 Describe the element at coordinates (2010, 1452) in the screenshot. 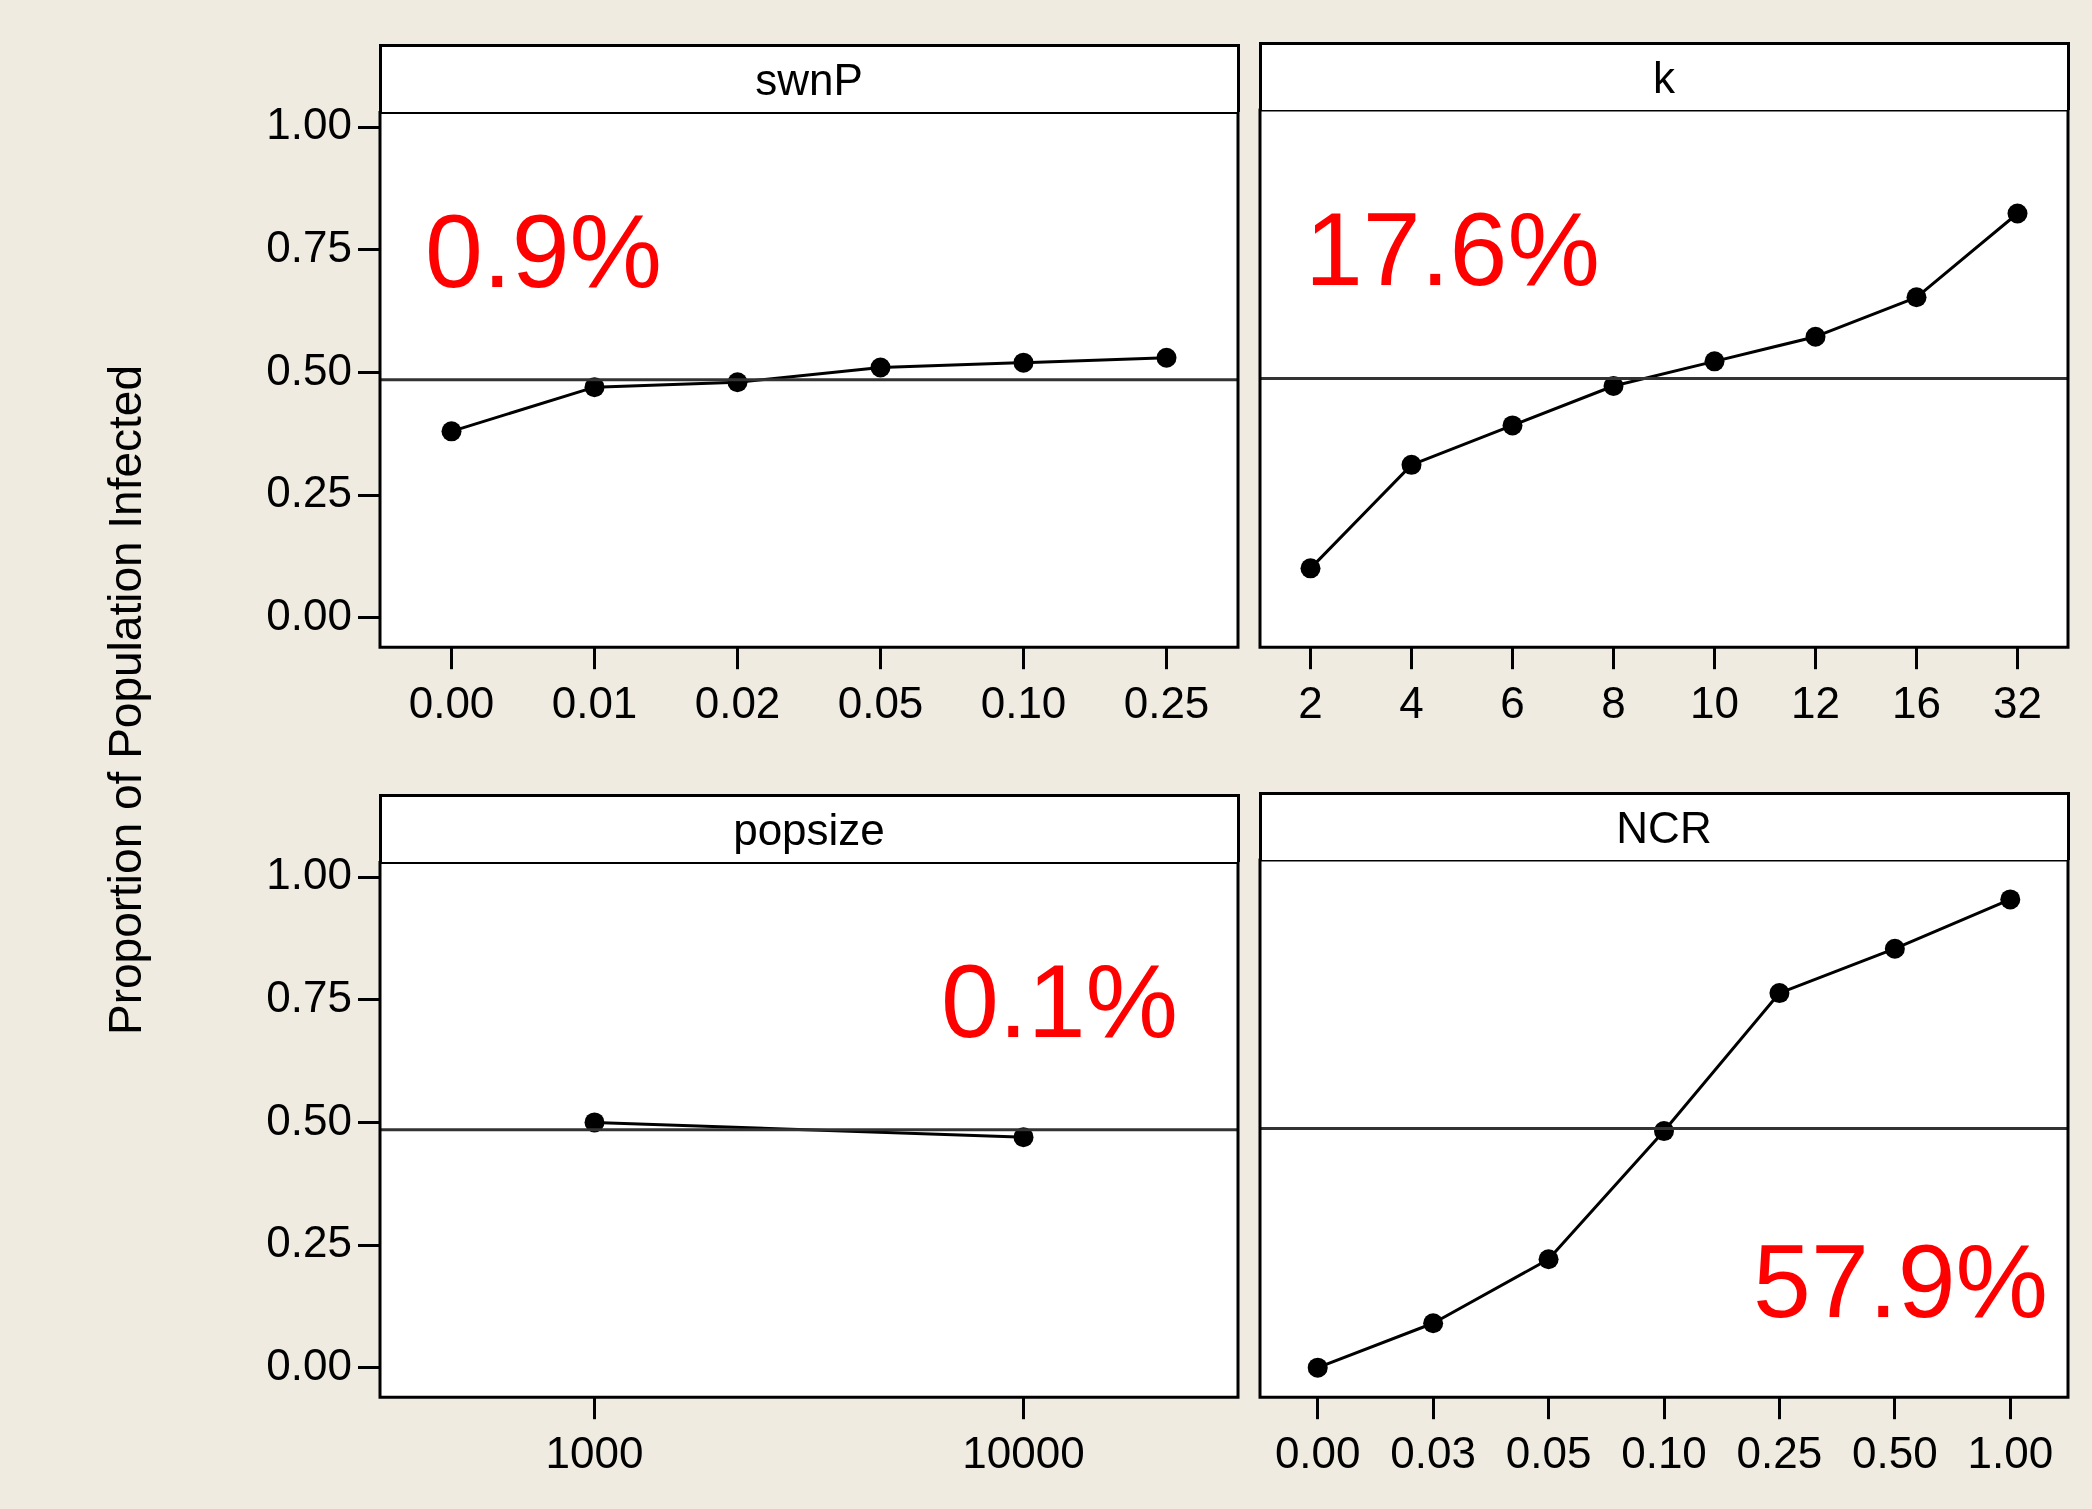

I see `x-tick-label: 1.00` at that location.